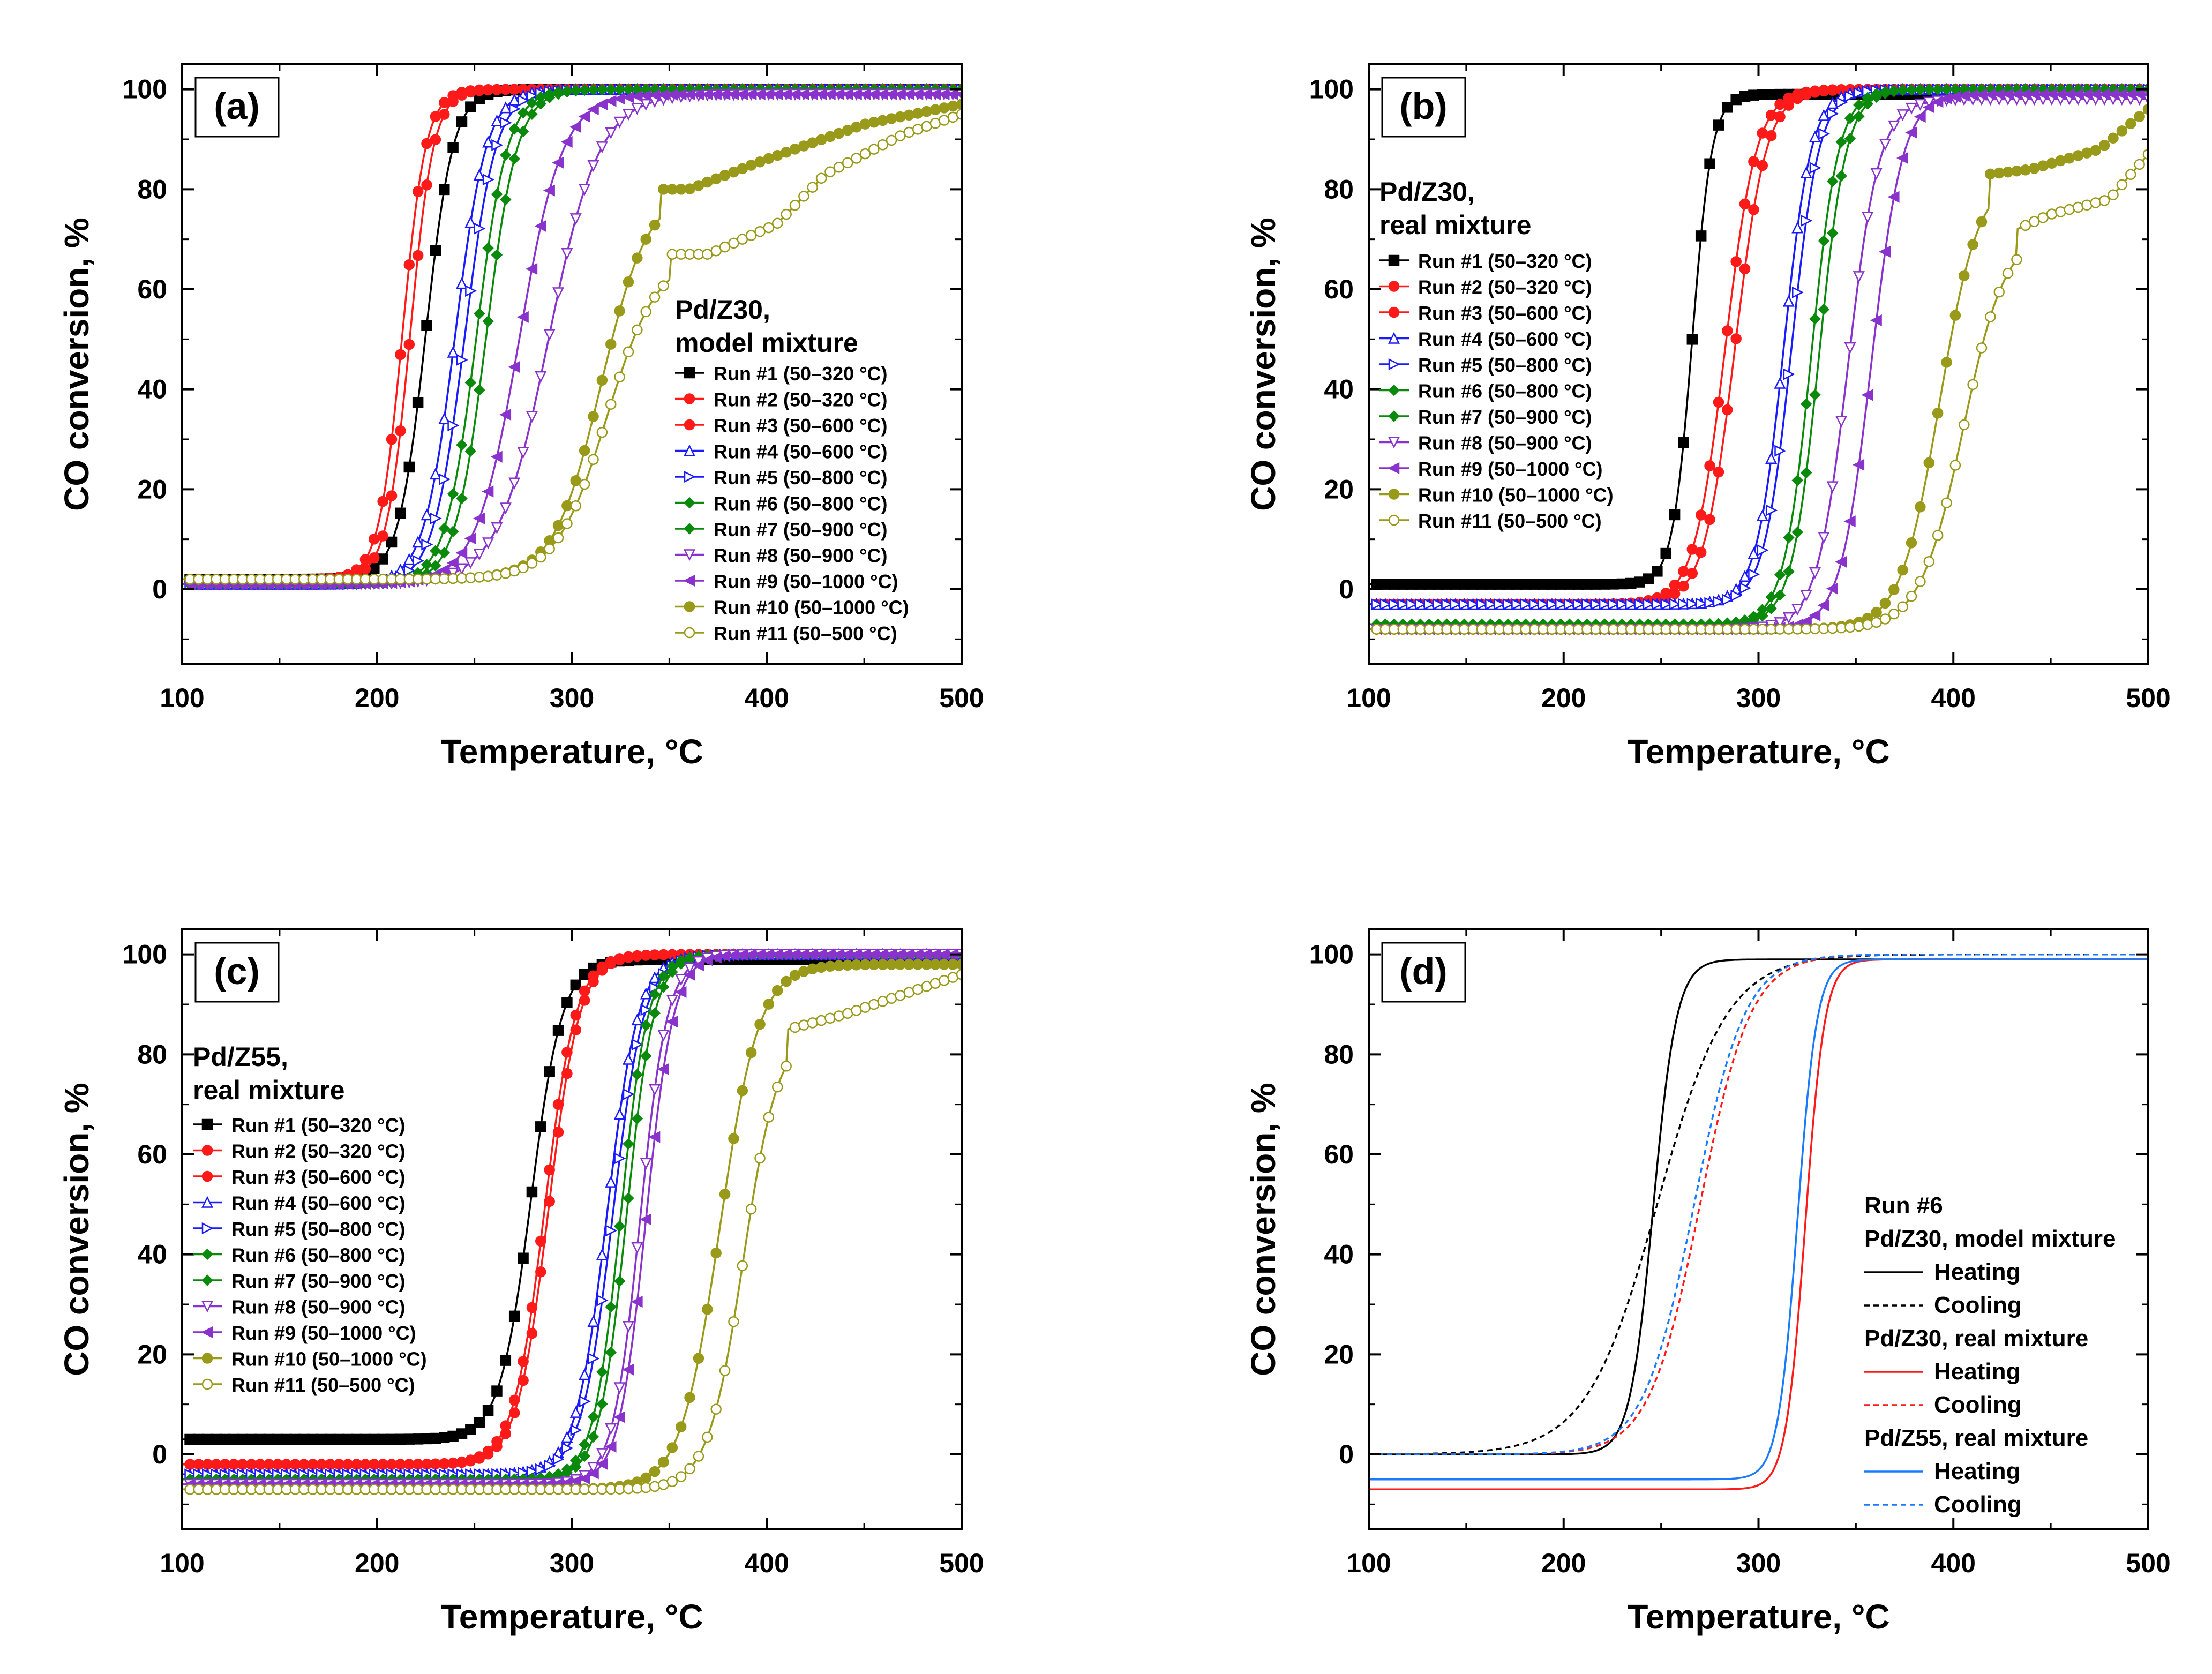 This screenshot has width=2212, height=1674. Describe the element at coordinates (1346, 1454) in the screenshot. I see `y-tick-label: 0` at that location.